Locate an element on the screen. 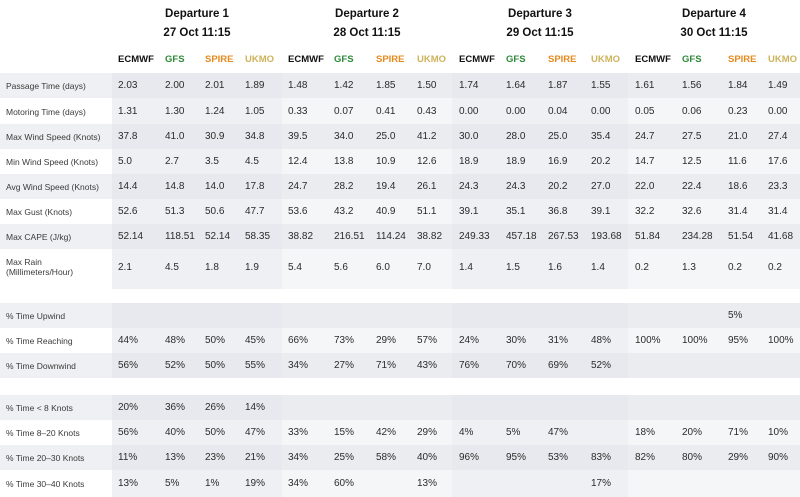  value-cell: 22.4 is located at coordinates (692, 186).